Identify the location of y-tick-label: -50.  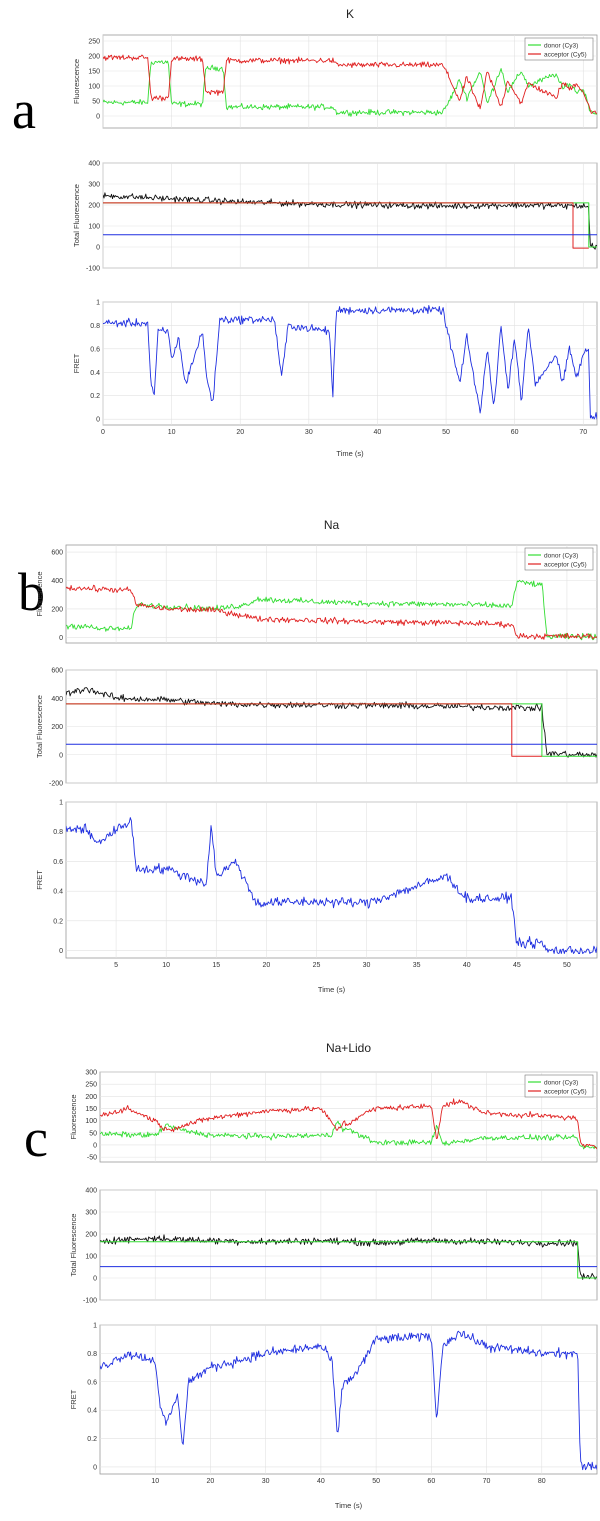
(92, 1158).